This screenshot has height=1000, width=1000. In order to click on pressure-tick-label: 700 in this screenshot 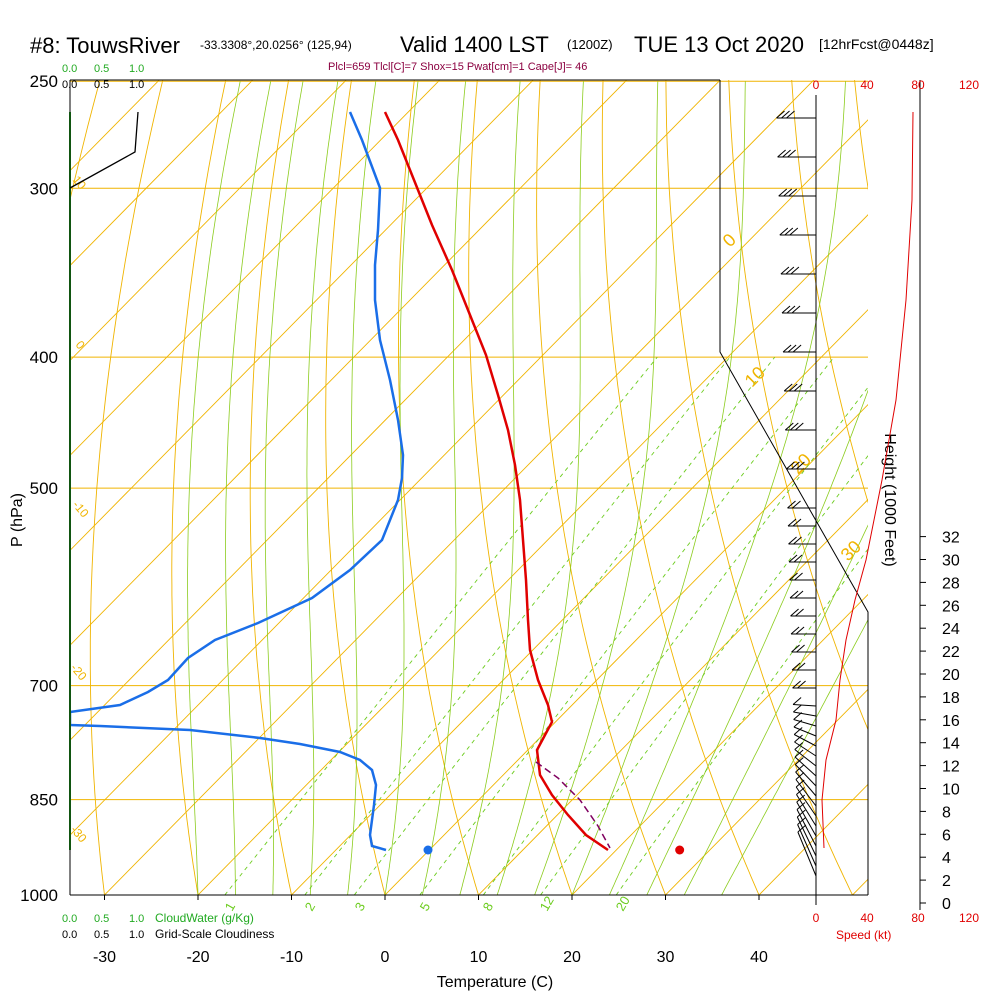, I will do `click(44, 686)`.